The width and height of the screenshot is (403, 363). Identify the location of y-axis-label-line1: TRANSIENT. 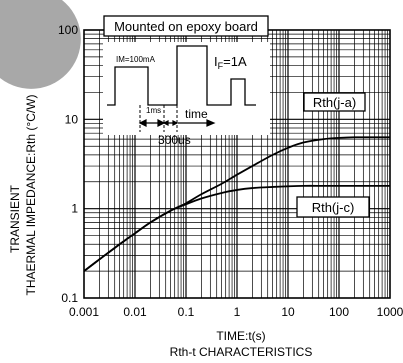
(15, 218).